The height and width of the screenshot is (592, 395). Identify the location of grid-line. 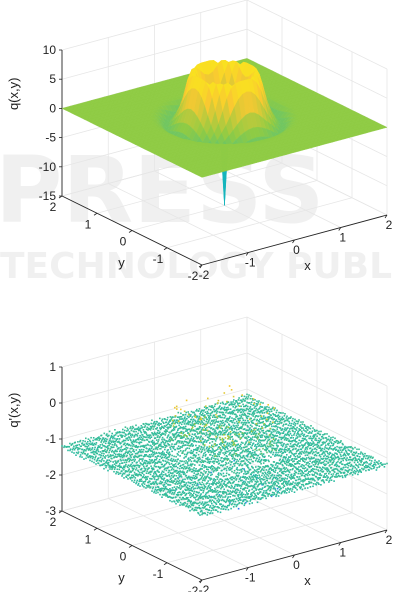
(224, 387).